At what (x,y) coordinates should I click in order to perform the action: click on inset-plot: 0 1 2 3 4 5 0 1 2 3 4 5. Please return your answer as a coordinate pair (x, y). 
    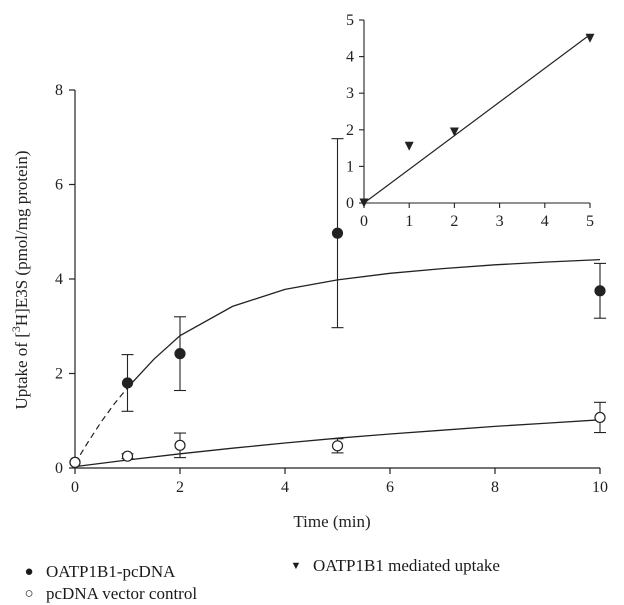
    Looking at the image, I should click on (470, 121).